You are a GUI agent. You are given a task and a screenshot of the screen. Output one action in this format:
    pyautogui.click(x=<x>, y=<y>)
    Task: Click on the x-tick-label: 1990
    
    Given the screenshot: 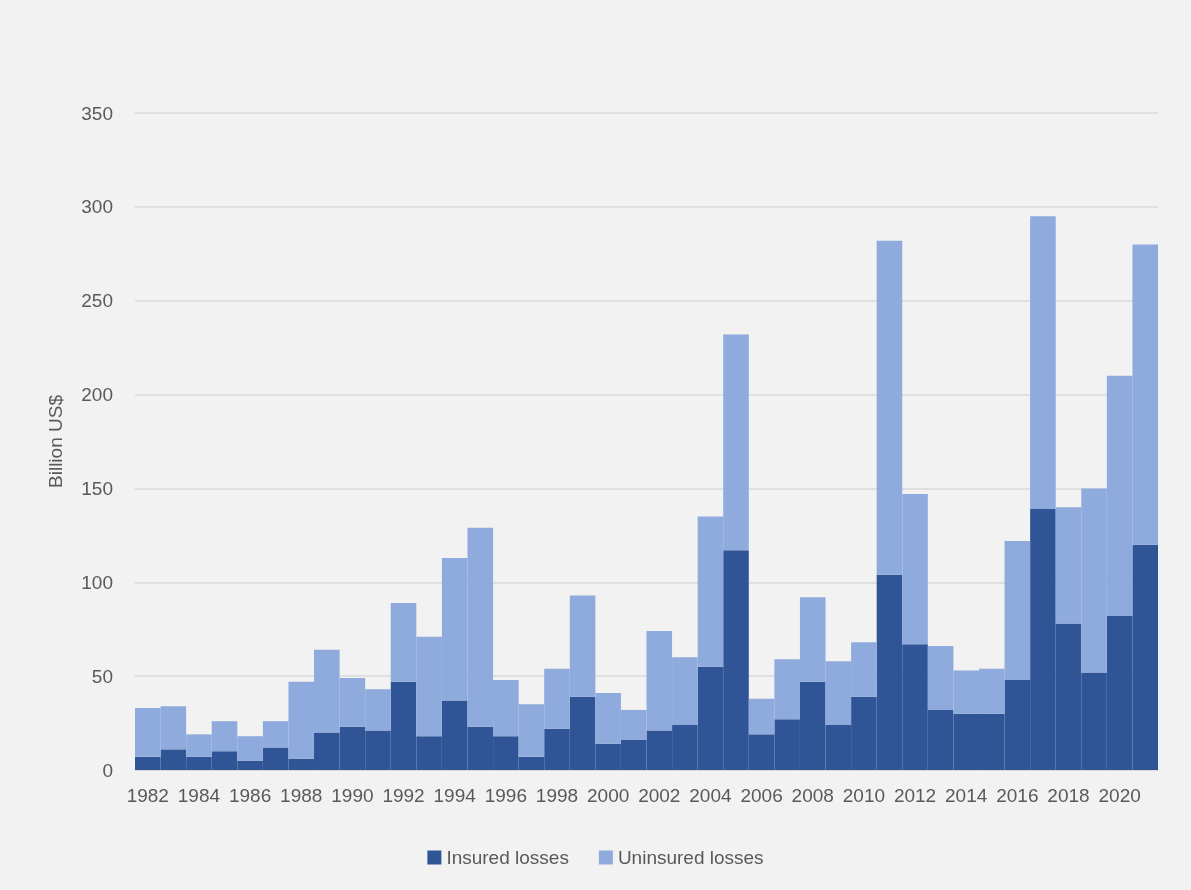 What is the action you would take?
    pyautogui.click(x=352, y=795)
    